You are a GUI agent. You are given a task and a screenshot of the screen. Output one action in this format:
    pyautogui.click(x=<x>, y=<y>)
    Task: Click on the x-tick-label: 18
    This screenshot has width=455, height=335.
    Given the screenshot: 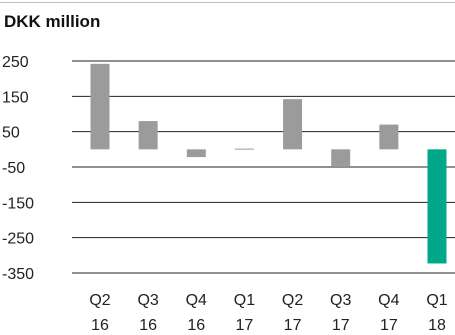 What is the action you would take?
    pyautogui.click(x=437, y=325)
    